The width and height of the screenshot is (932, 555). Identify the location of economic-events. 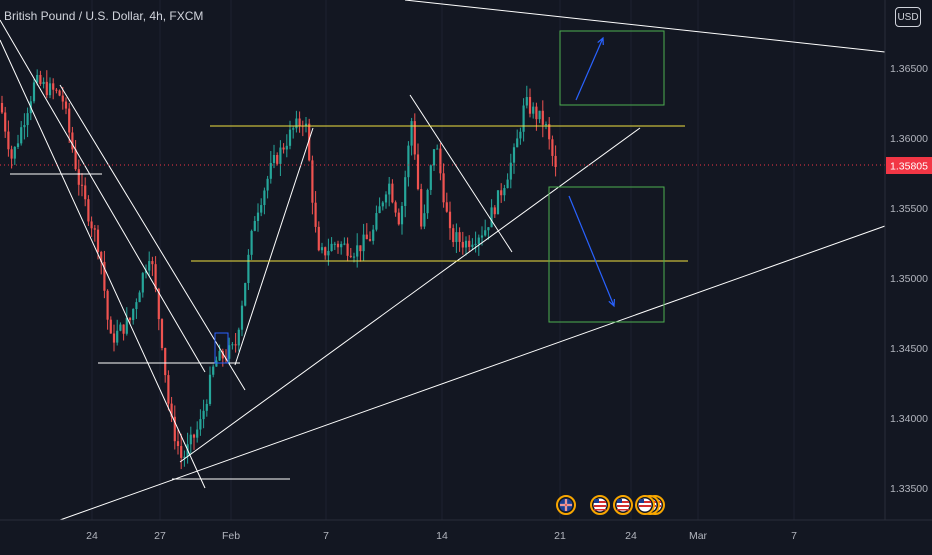
(610, 505).